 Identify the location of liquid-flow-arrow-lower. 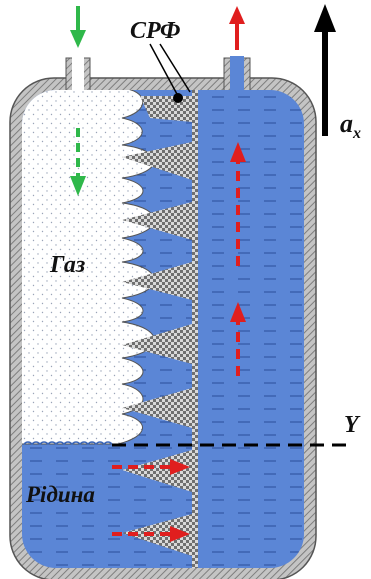
(238, 339).